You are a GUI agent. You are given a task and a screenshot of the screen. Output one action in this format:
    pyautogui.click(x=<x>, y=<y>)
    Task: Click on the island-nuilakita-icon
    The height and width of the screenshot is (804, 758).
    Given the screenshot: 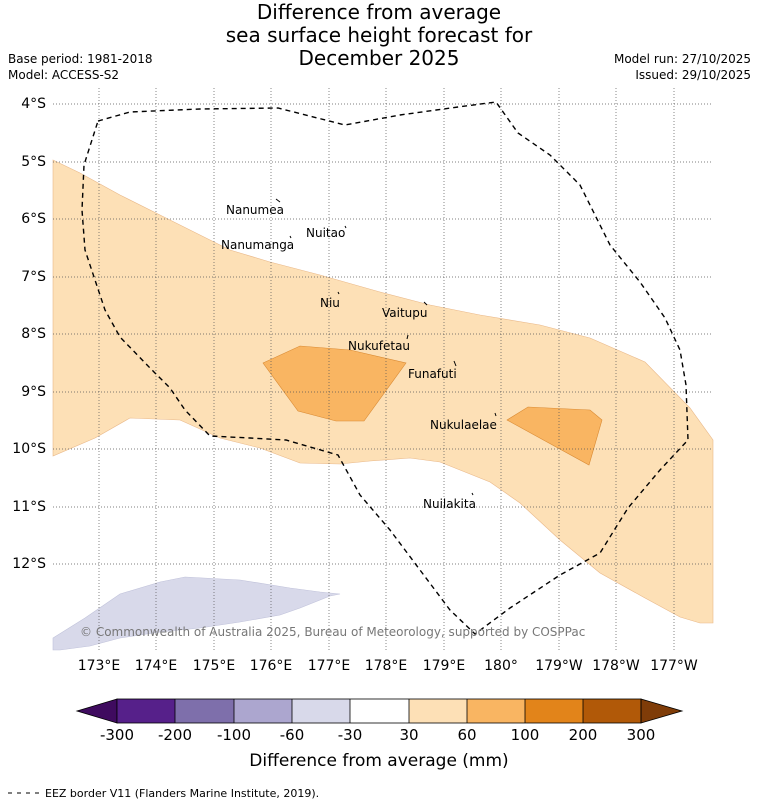 What is the action you would take?
    pyautogui.click(x=472, y=494)
    